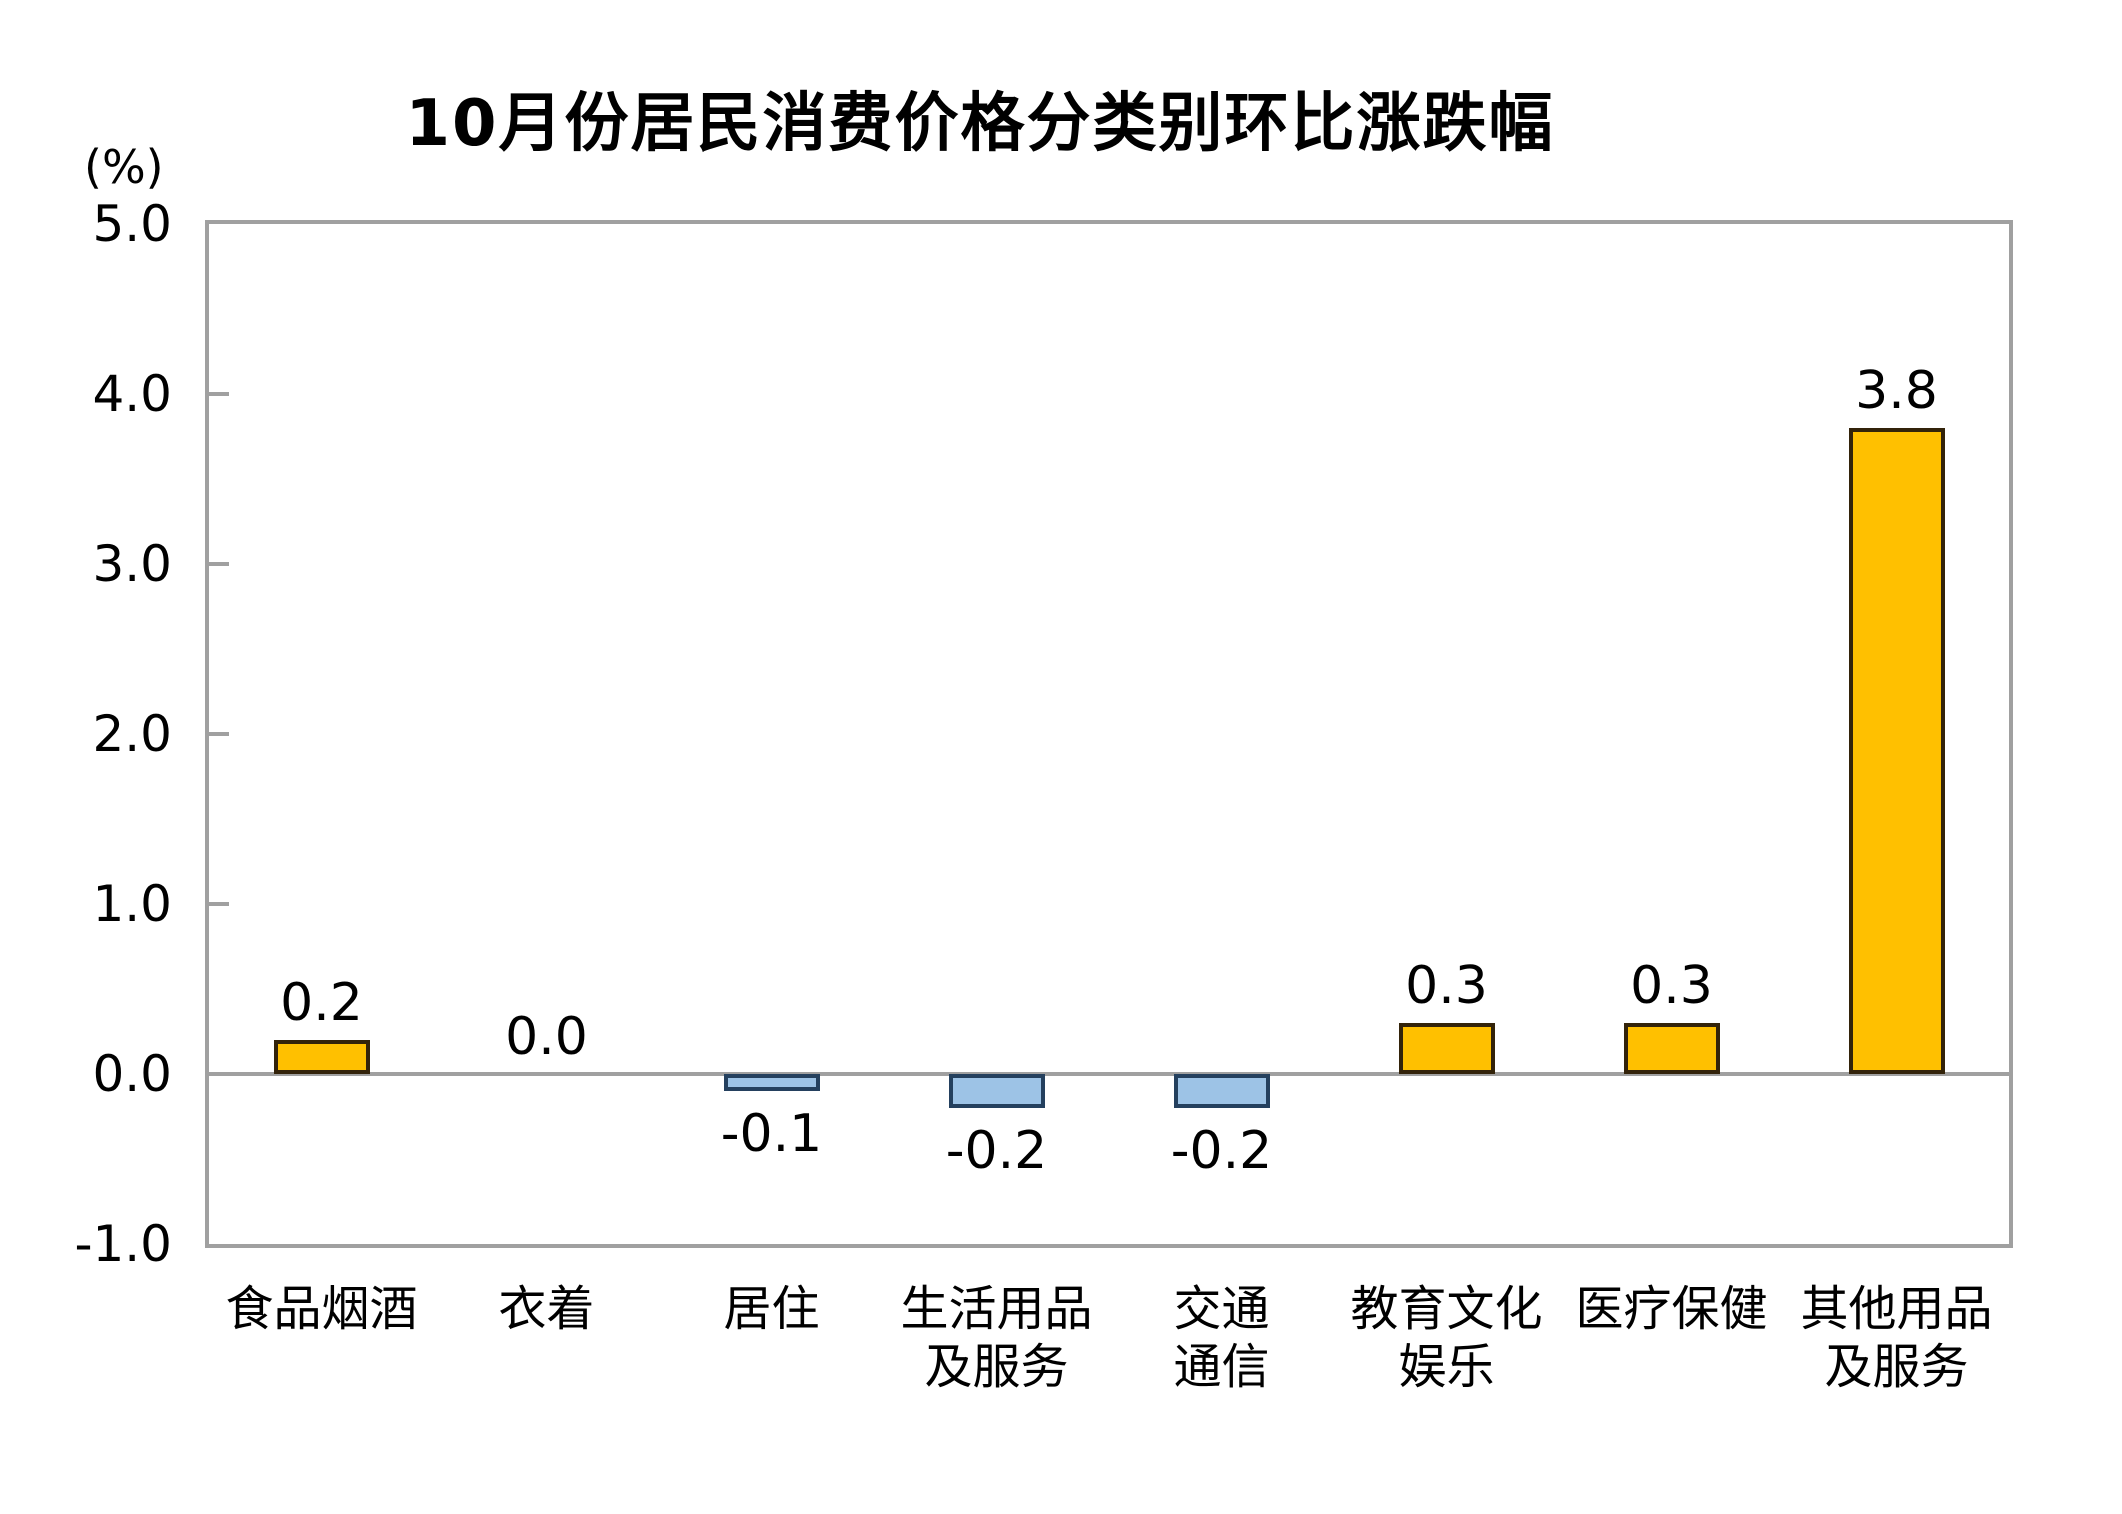 The width and height of the screenshot is (2122, 1514). Describe the element at coordinates (321, 1309) in the screenshot. I see `category-label-食品烟酒: 食品烟酒` at that location.